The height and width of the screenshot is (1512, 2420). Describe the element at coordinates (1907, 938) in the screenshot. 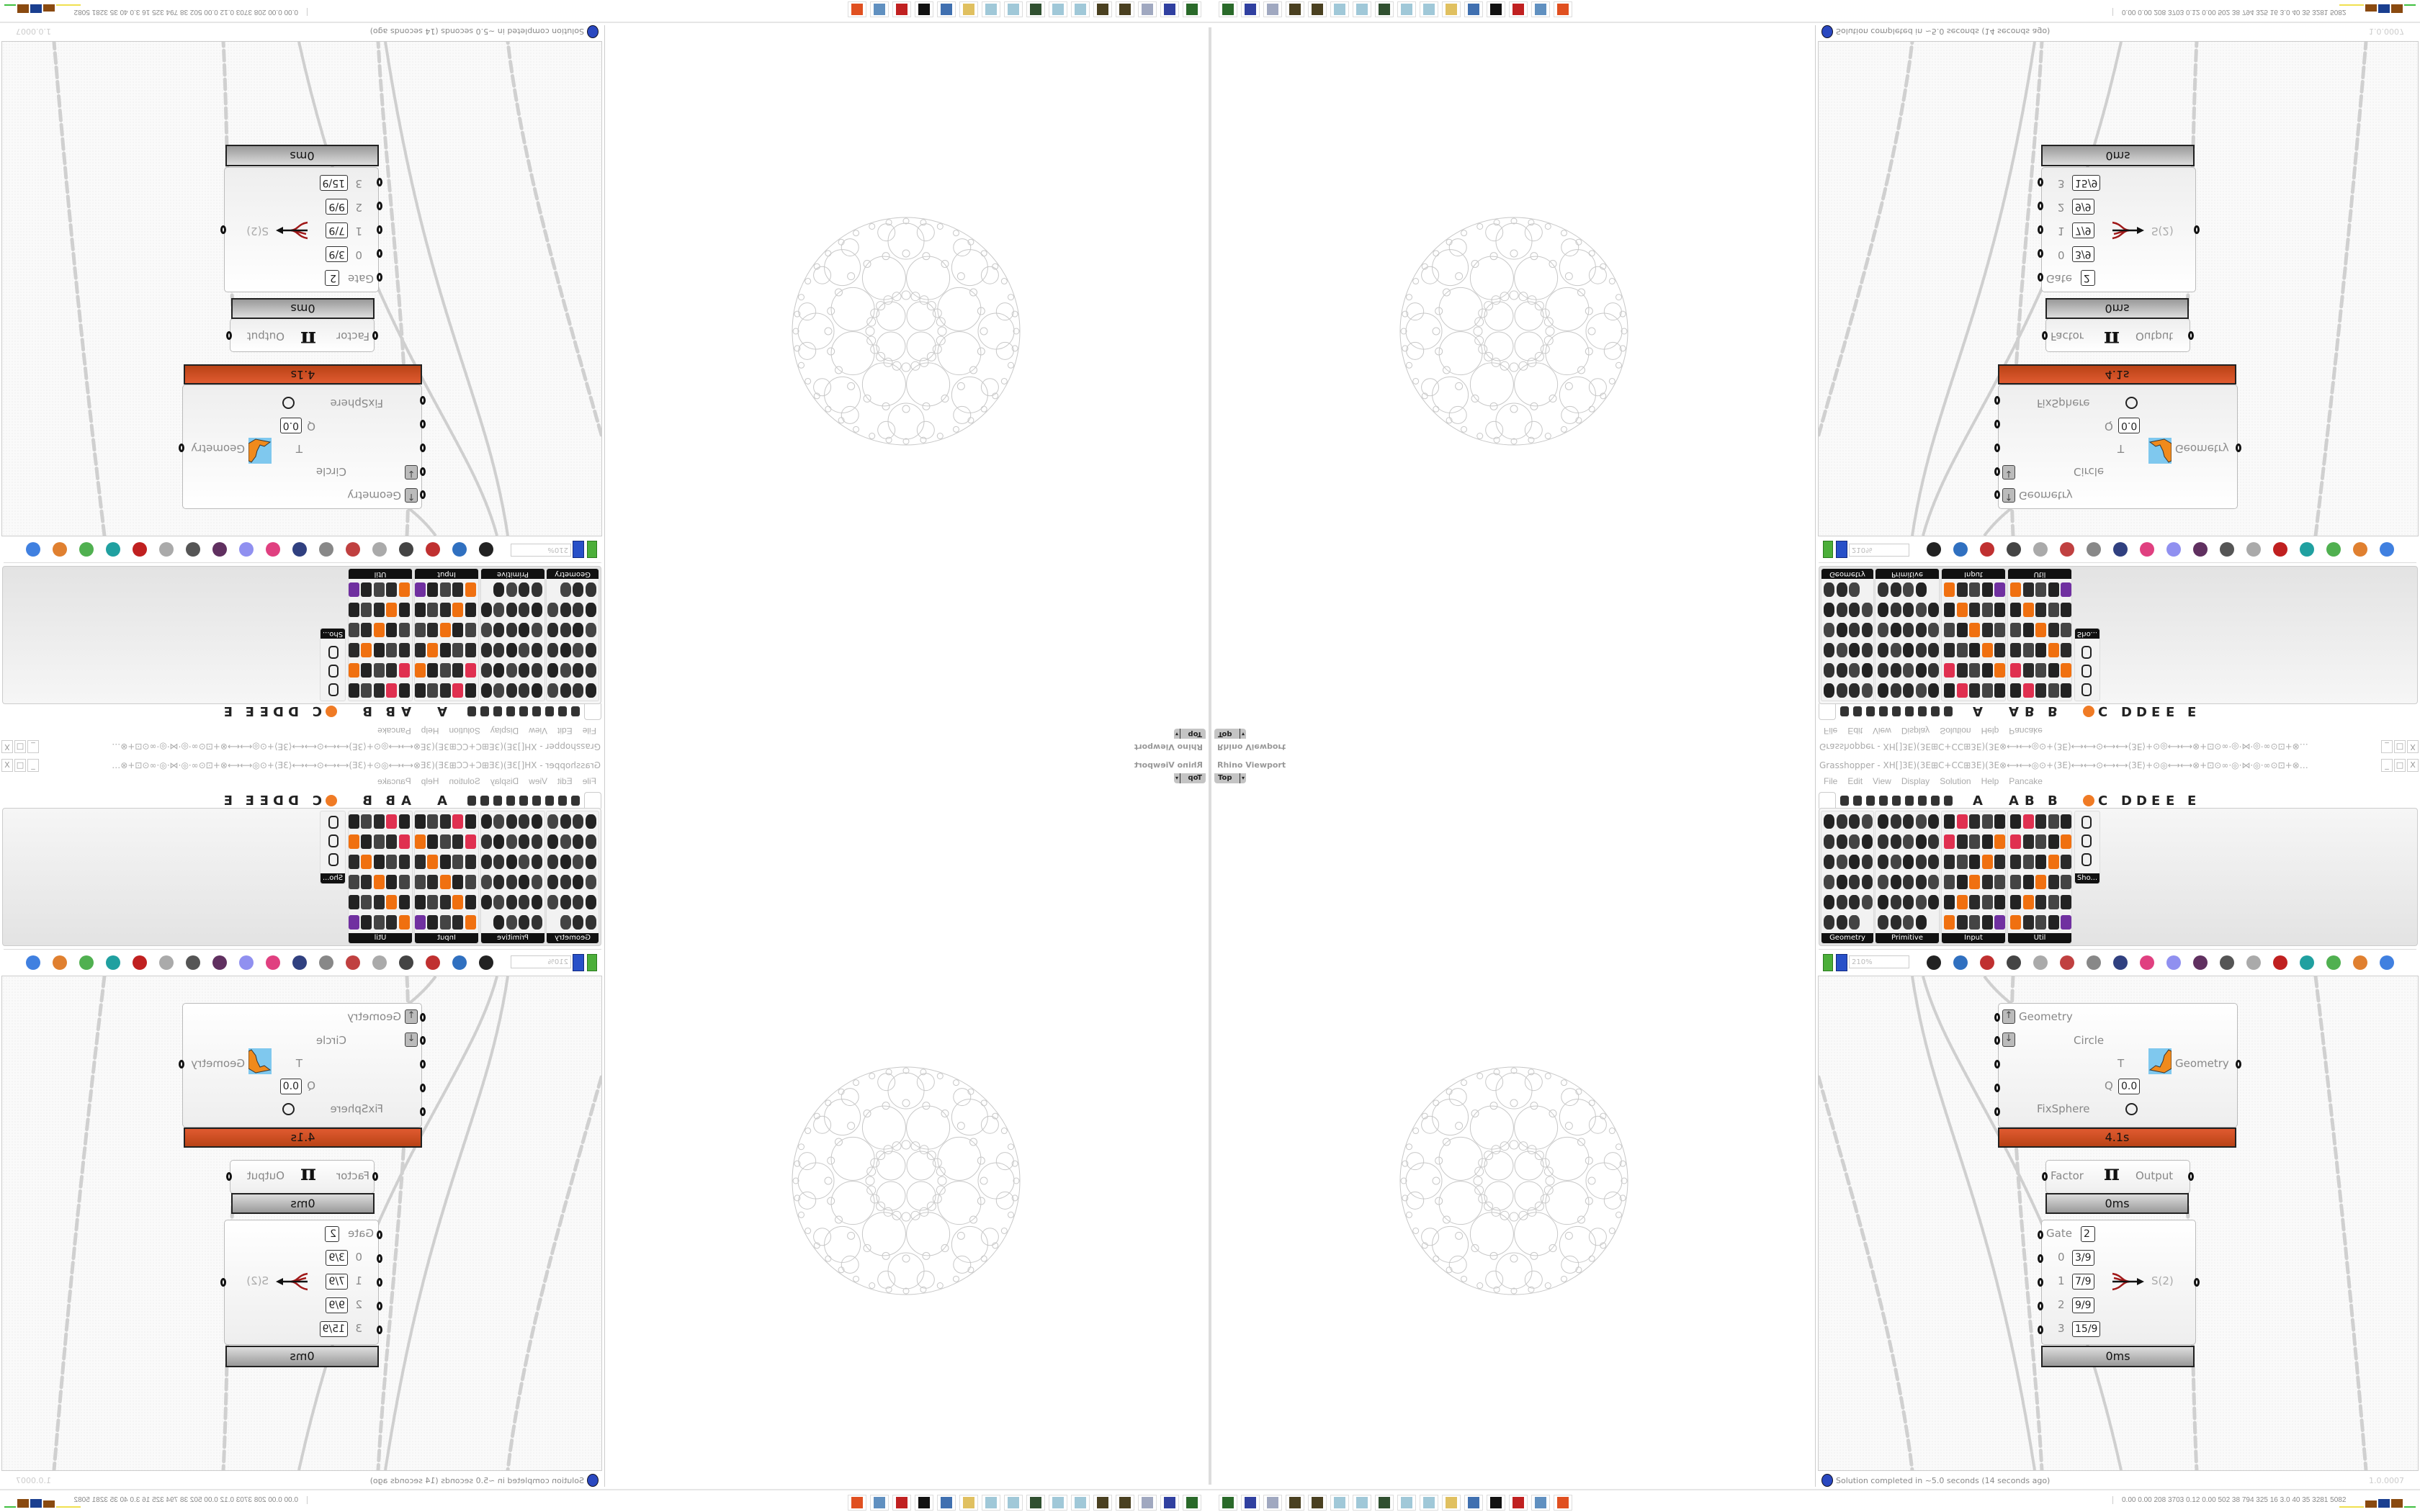

I see `panel-label: Primitive` at that location.